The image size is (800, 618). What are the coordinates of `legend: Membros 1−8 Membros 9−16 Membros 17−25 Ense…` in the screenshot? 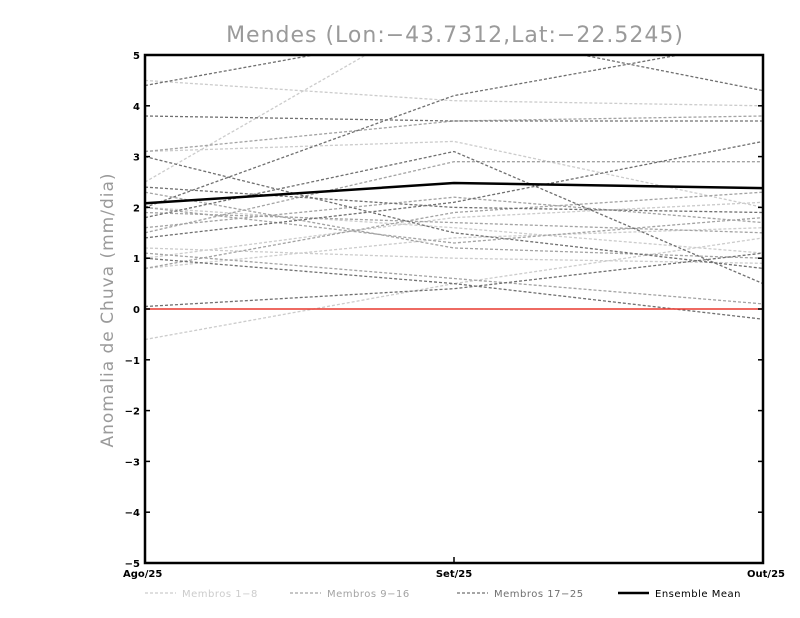 It's located at (443, 594).